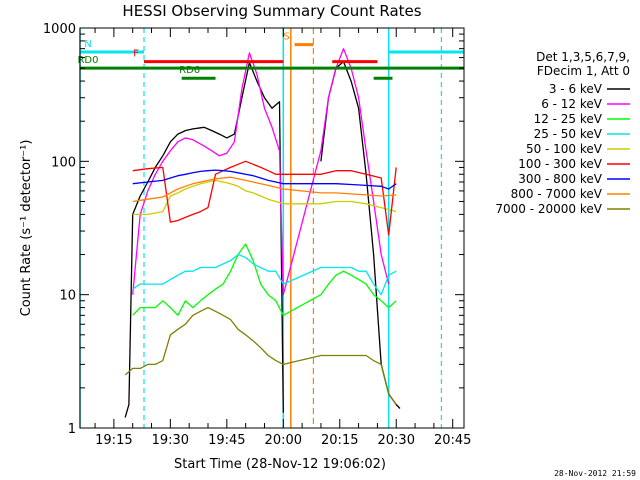 The image size is (640, 480). Describe the element at coordinates (568, 119) in the screenshot. I see `legend-entry-label: 12 - 25 keV` at that location.